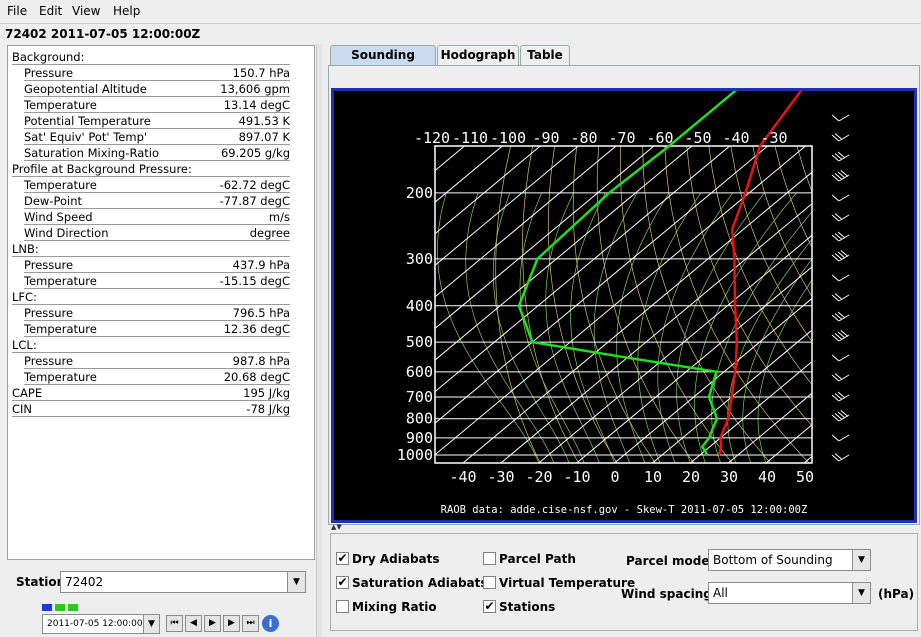  What do you see at coordinates (17, 11) in the screenshot?
I see `menu-file: File` at bounding box center [17, 11].